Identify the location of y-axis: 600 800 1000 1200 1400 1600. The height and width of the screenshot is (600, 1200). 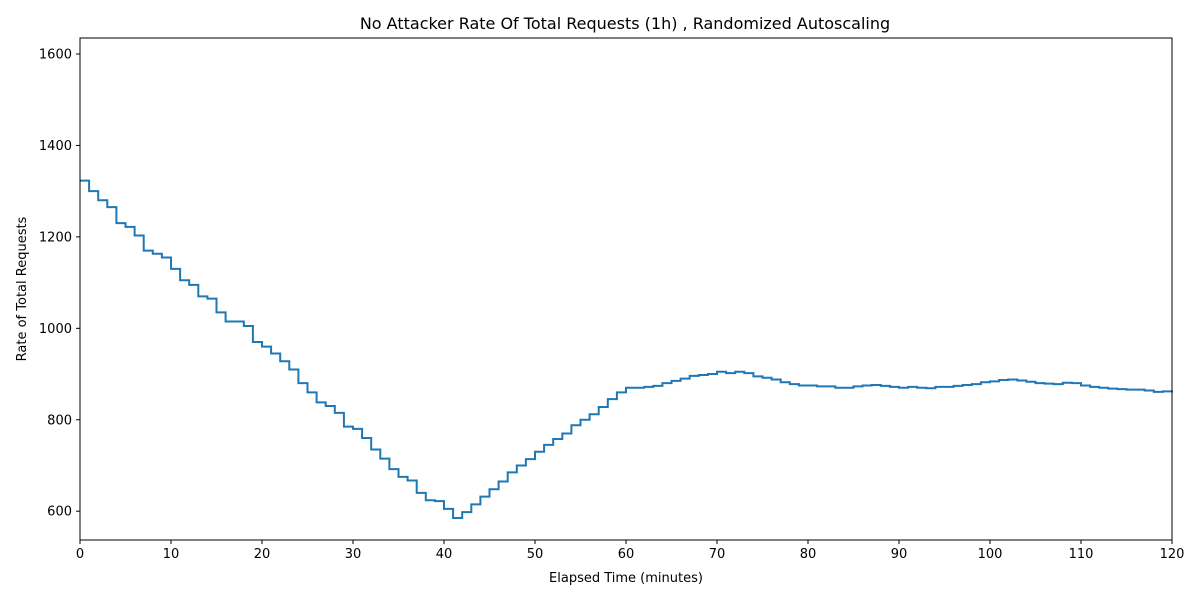
(59, 284).